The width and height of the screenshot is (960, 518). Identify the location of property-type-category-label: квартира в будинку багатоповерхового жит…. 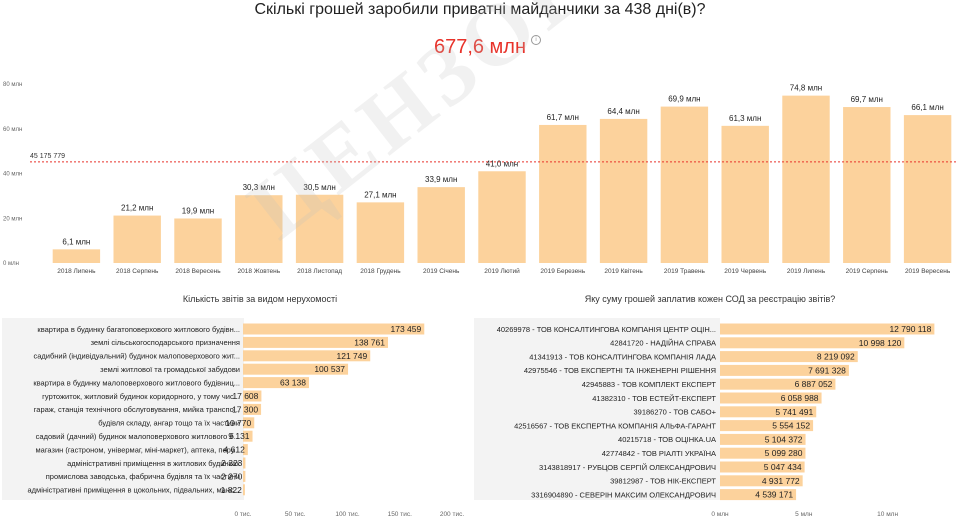
(138, 329).